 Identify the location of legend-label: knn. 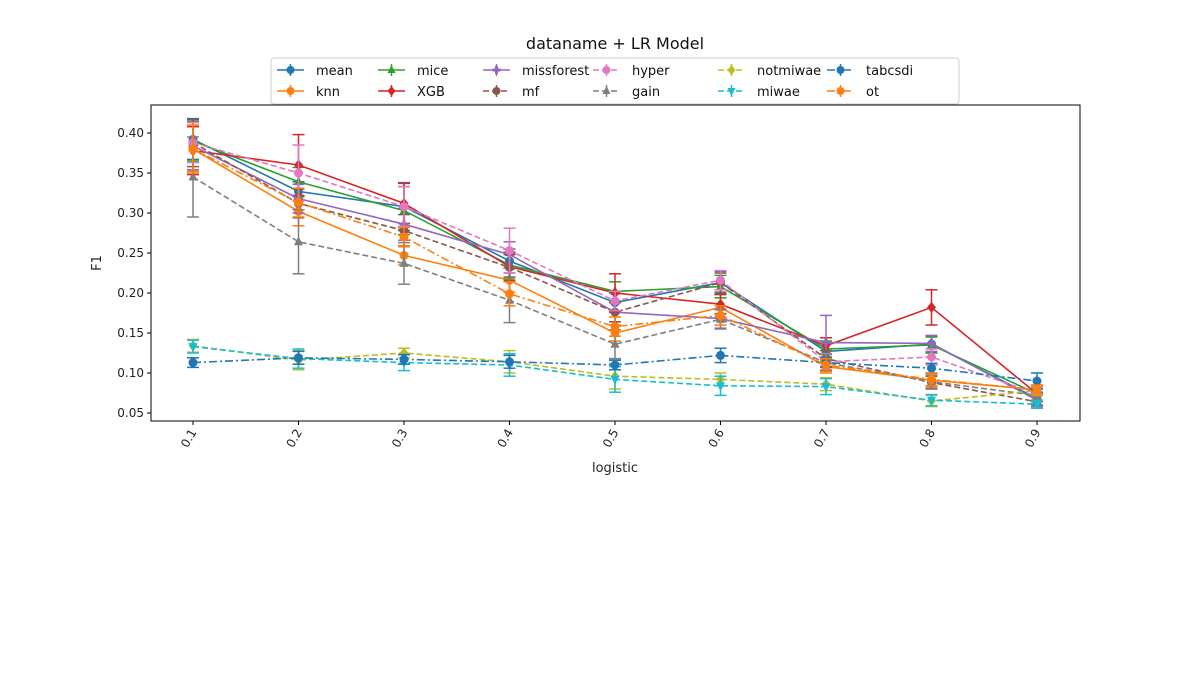
(328, 92).